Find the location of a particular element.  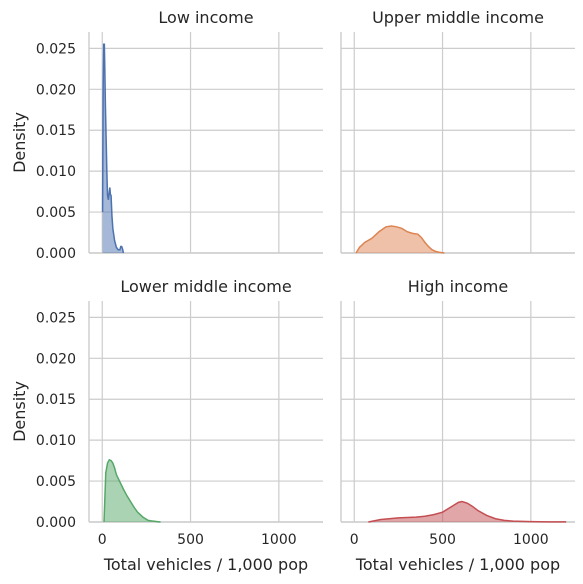

panel-title: Upper middle income is located at coordinates (458, 17).